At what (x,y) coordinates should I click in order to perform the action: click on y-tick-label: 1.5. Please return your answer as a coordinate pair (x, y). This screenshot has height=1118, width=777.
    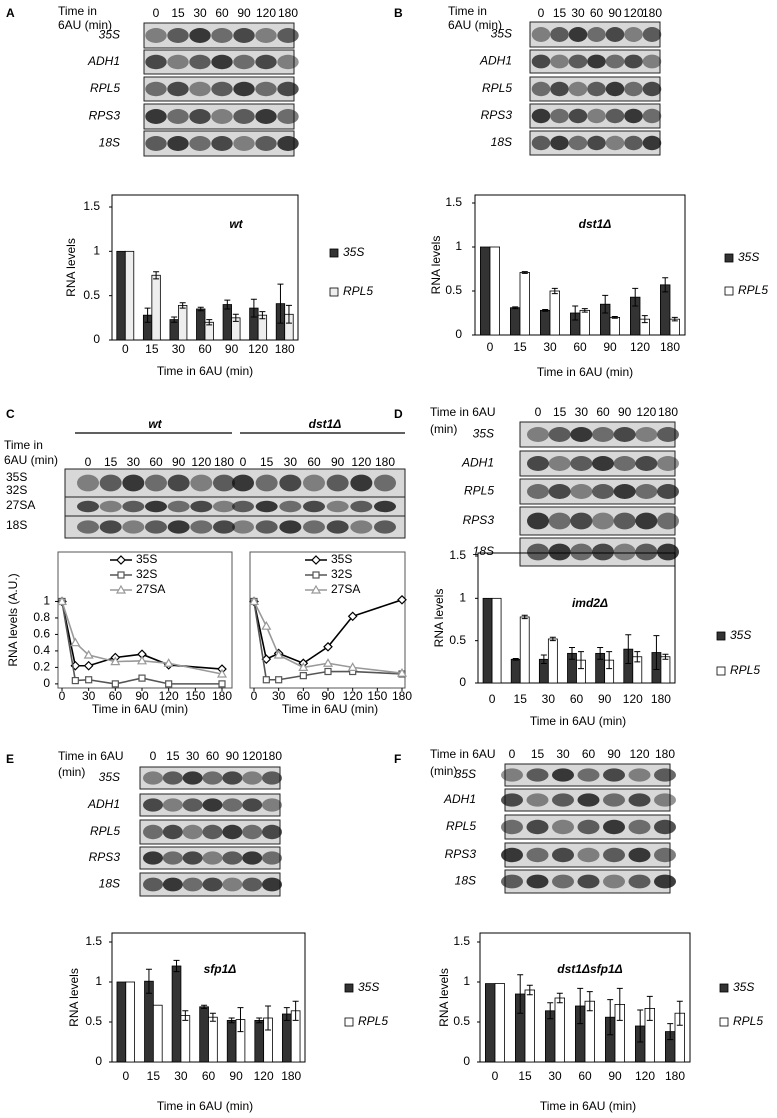
    Looking at the image, I should click on (93, 941).